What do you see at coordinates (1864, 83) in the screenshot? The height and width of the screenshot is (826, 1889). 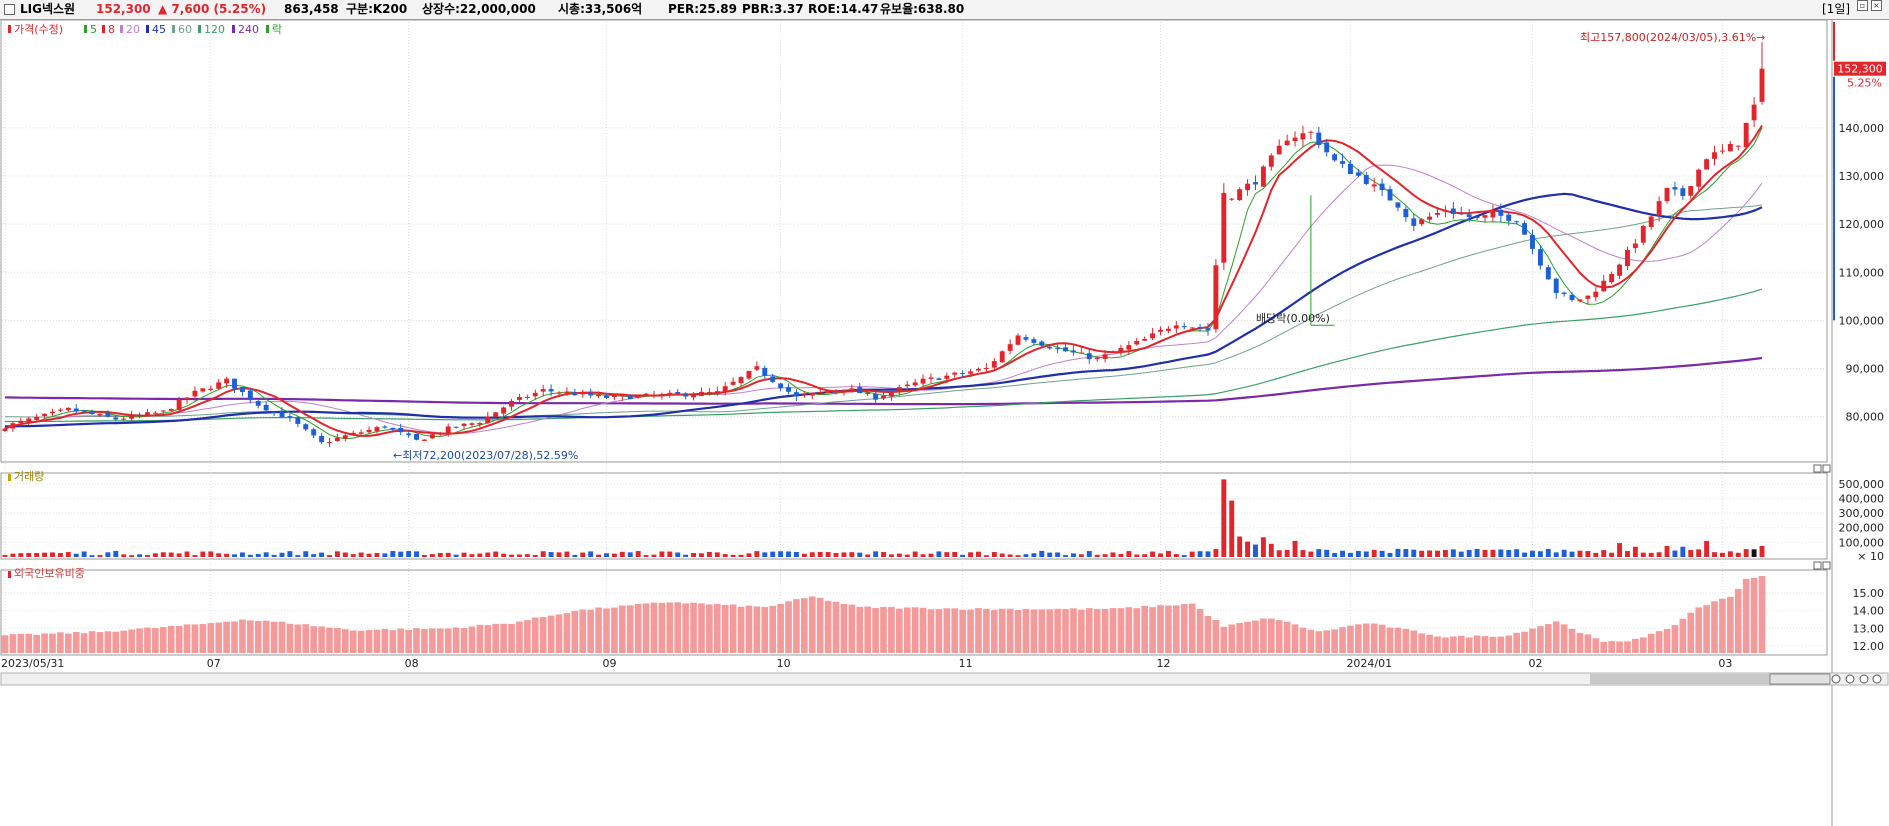 I see `last-change-label: 5.25%` at bounding box center [1864, 83].